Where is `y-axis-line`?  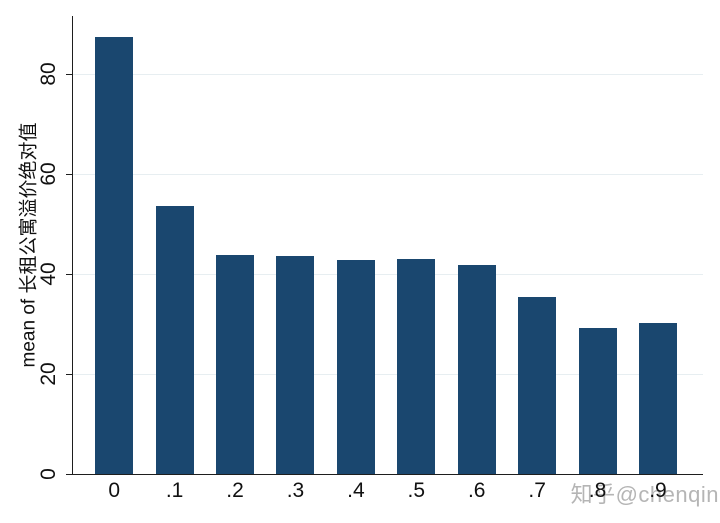
y-axis-line is located at coordinates (72, 245).